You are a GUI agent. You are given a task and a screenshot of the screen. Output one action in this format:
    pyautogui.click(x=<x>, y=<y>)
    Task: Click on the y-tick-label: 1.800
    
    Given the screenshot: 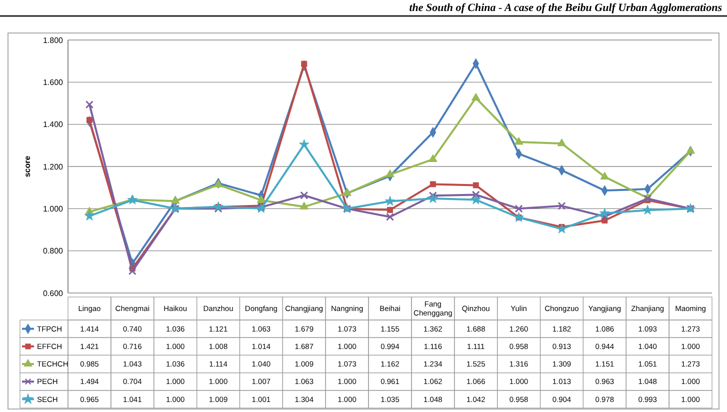 What is the action you would take?
    pyautogui.click(x=53, y=40)
    